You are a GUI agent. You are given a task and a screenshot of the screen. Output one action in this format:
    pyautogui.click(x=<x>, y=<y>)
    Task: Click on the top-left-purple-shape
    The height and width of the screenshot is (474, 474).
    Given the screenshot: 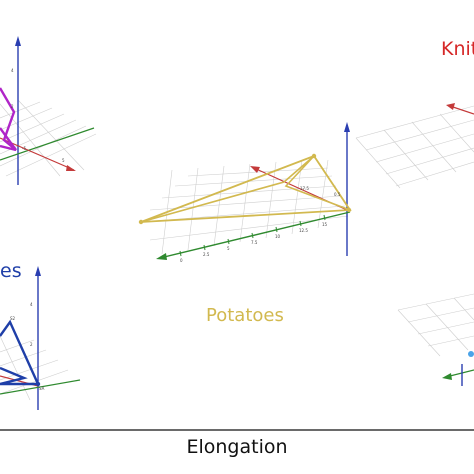 What is the action you would take?
    pyautogui.click(x=8, y=119)
    